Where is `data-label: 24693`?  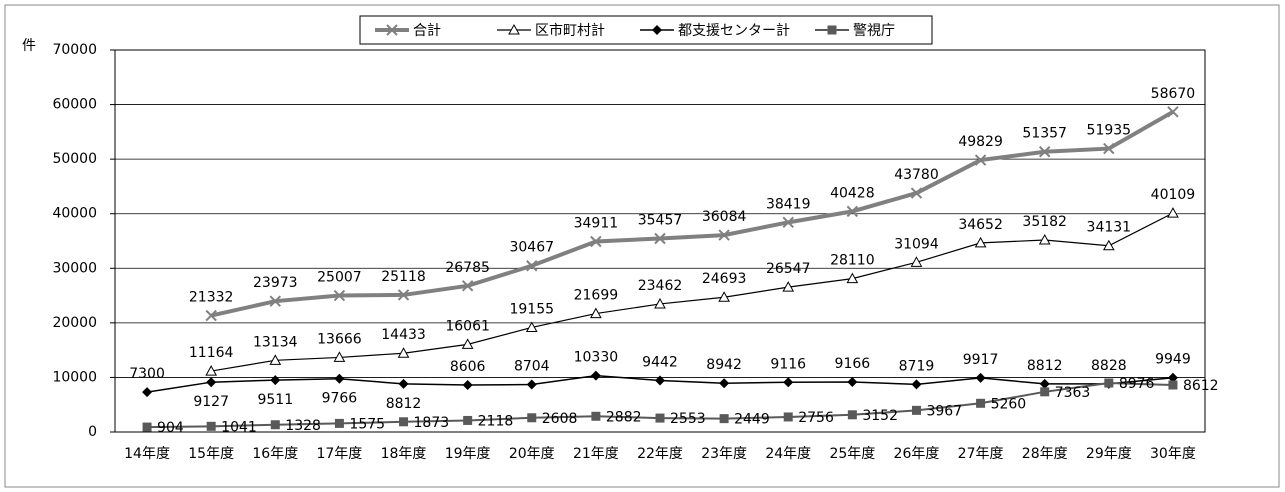 data-label: 24693 is located at coordinates (724, 279).